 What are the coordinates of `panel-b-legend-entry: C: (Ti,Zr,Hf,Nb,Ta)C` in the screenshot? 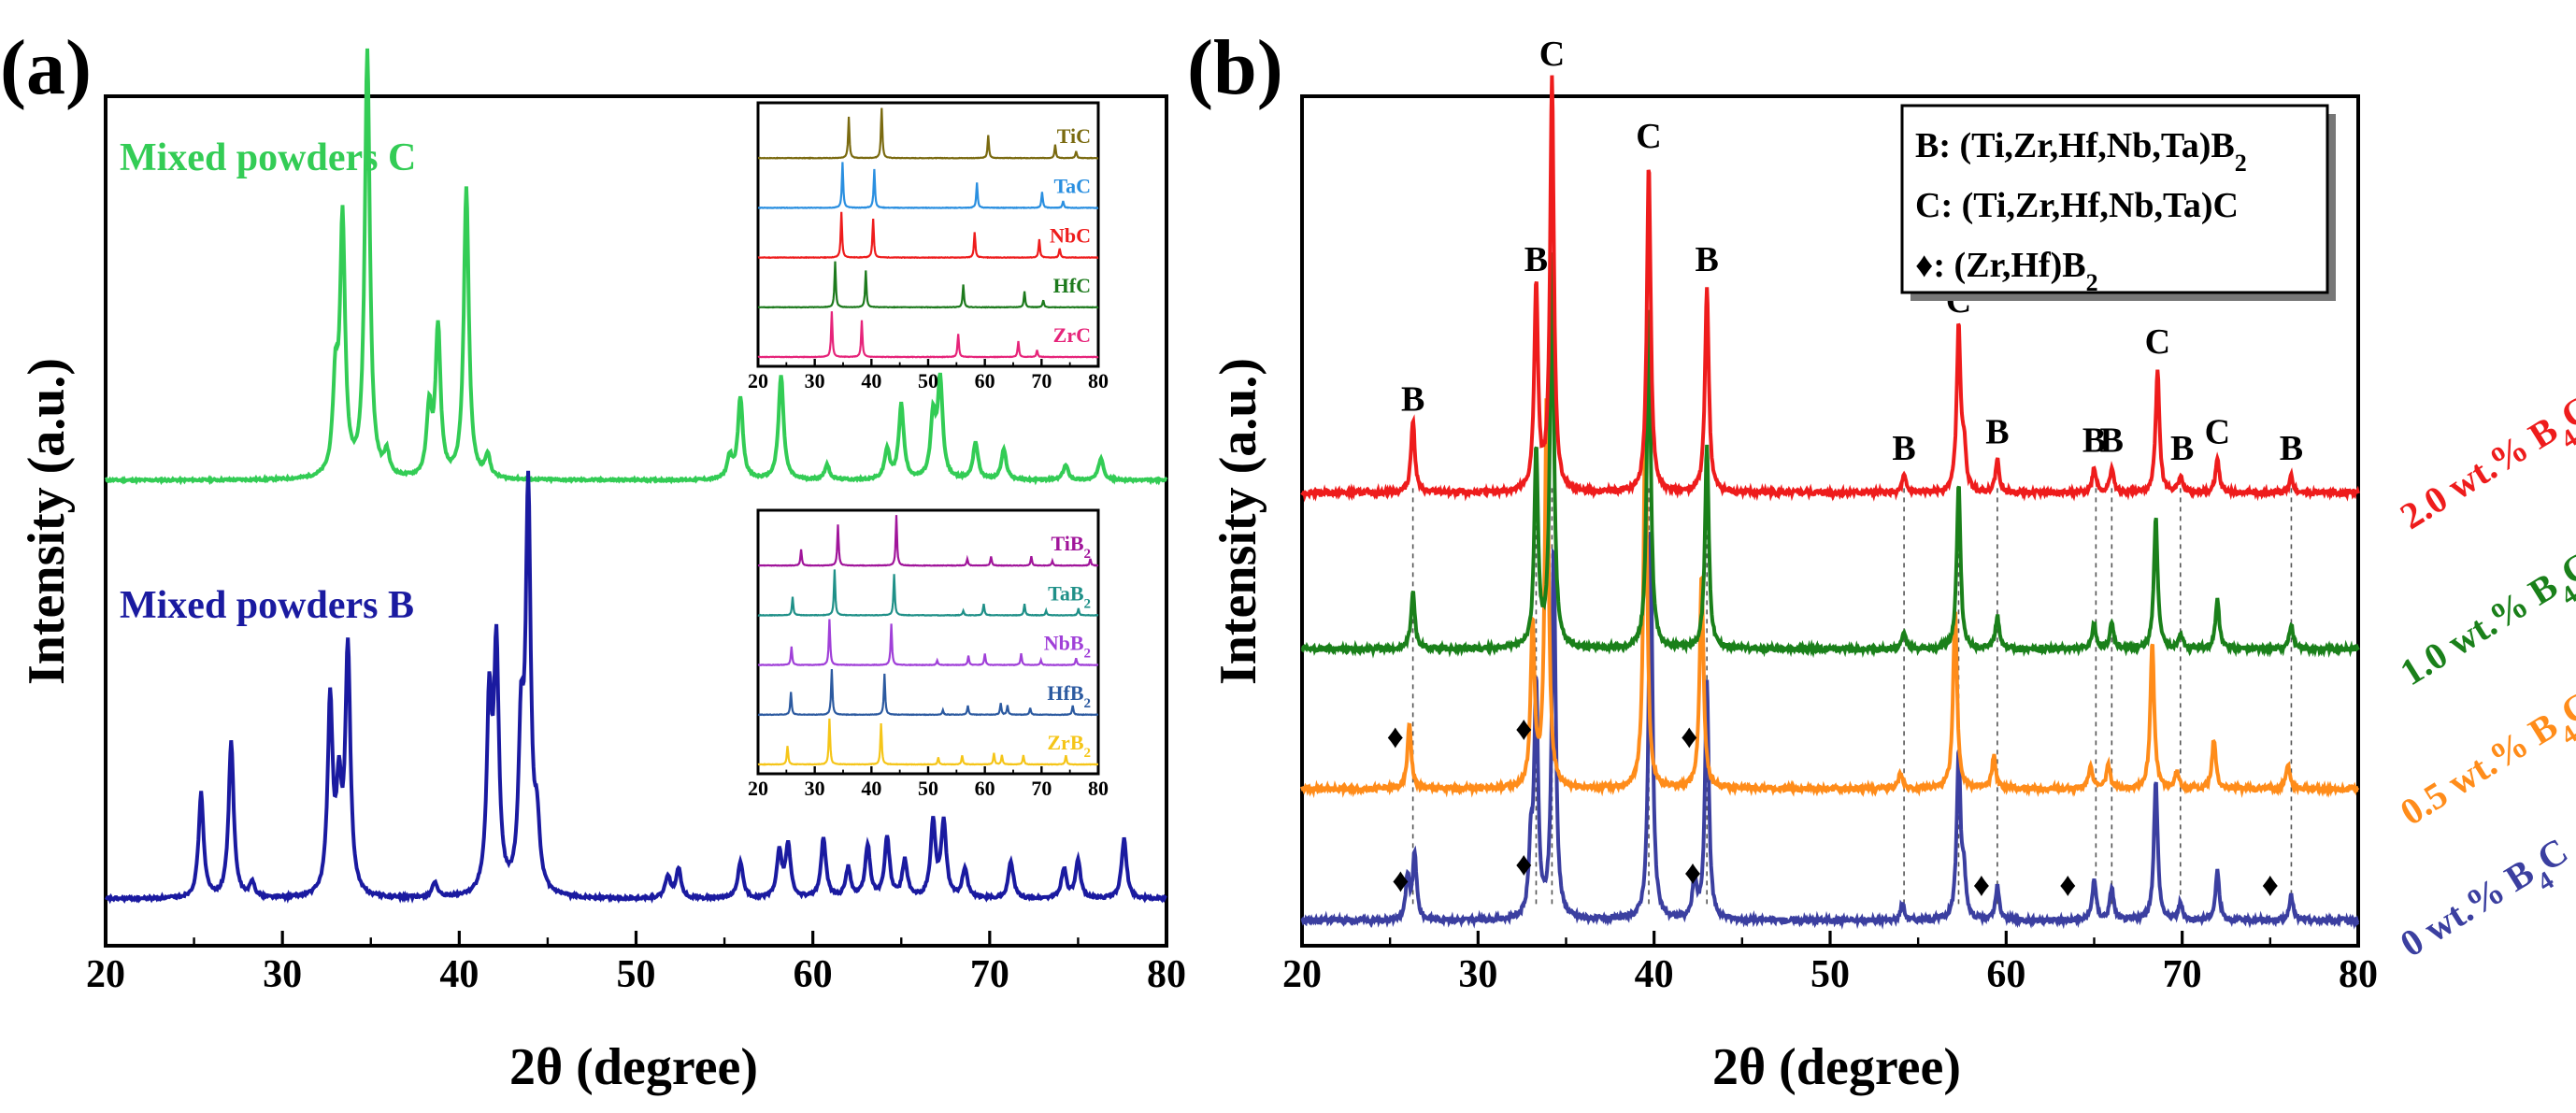 It's located at (2077, 205).